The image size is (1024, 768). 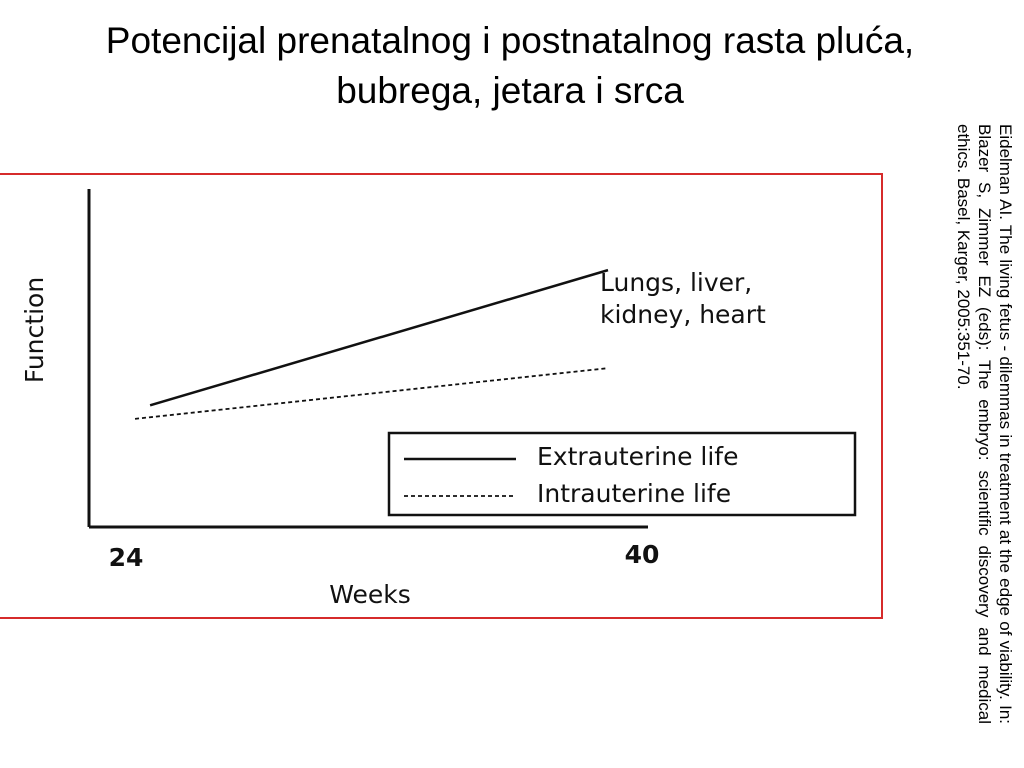 I want to click on slide-title-line-2: bubrega, jetara i srca, so click(x=510, y=90).